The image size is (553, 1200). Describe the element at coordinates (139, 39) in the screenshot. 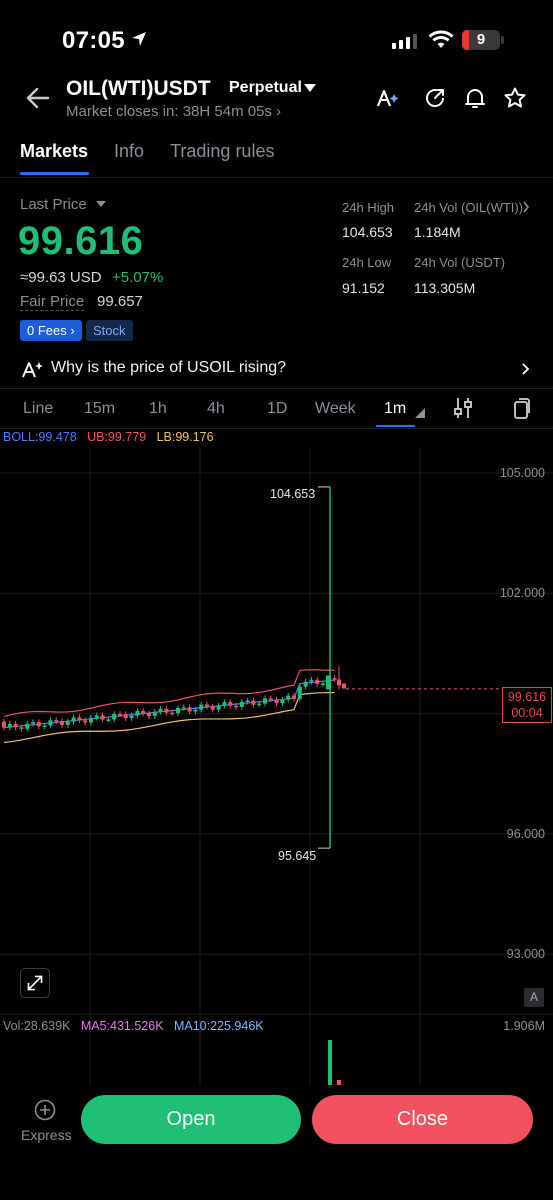

I see `location-arrow-icon` at that location.